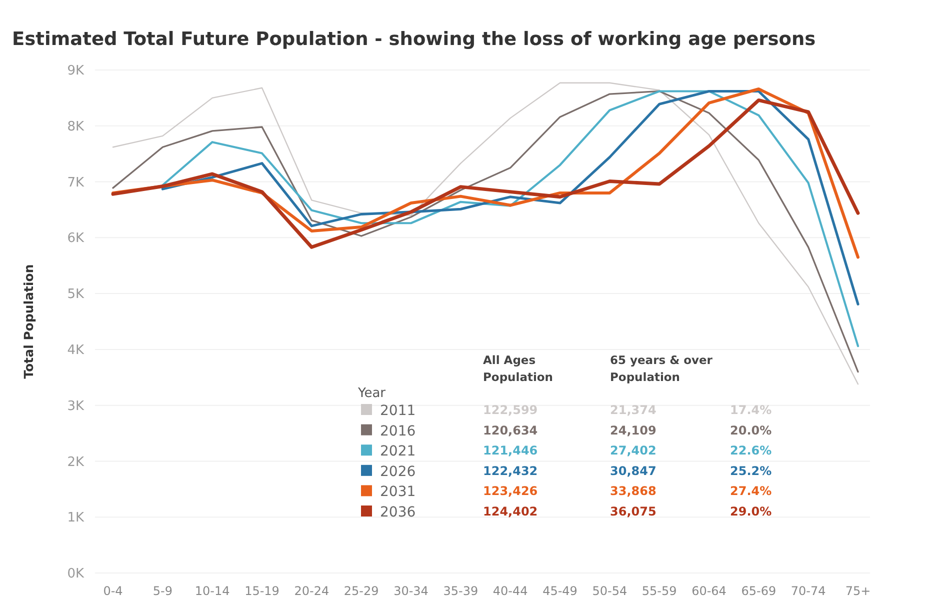 This screenshot has height=607, width=945. I want to click on legend-label: 2011, so click(398, 411).